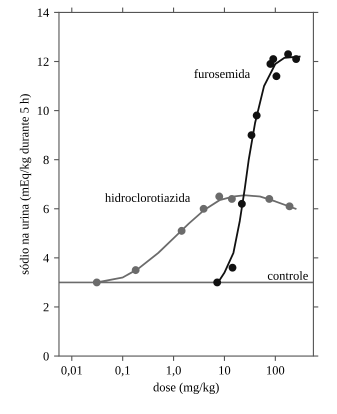  What do you see at coordinates (173, 371) in the screenshot?
I see `x-tick-label: 1,0` at bounding box center [173, 371].